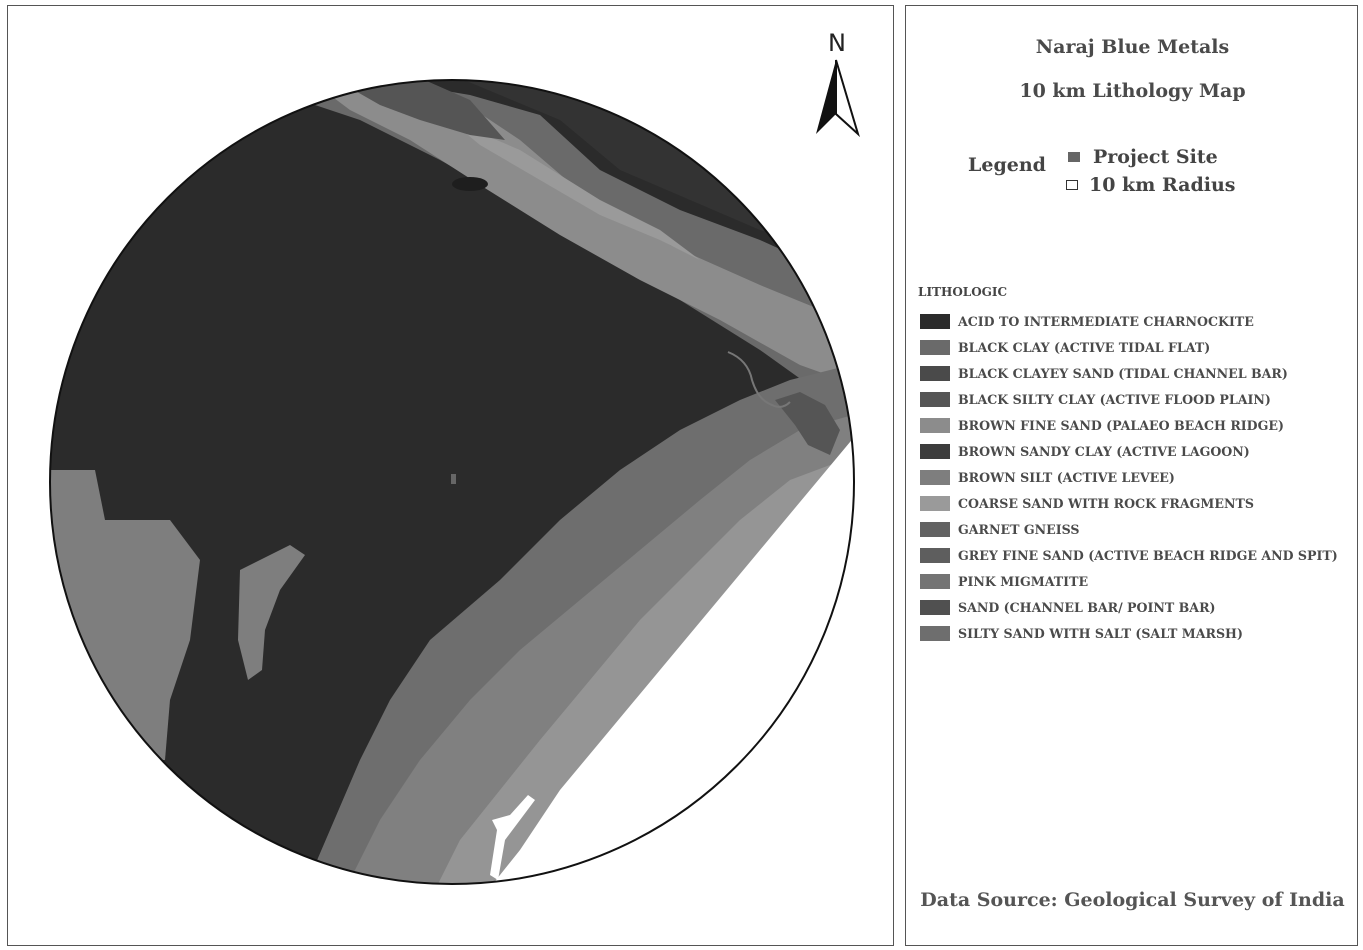 The image size is (1363, 950). What do you see at coordinates (1129, 581) in the screenshot?
I see `lithologic-item: PINK MIGMATITE` at bounding box center [1129, 581].